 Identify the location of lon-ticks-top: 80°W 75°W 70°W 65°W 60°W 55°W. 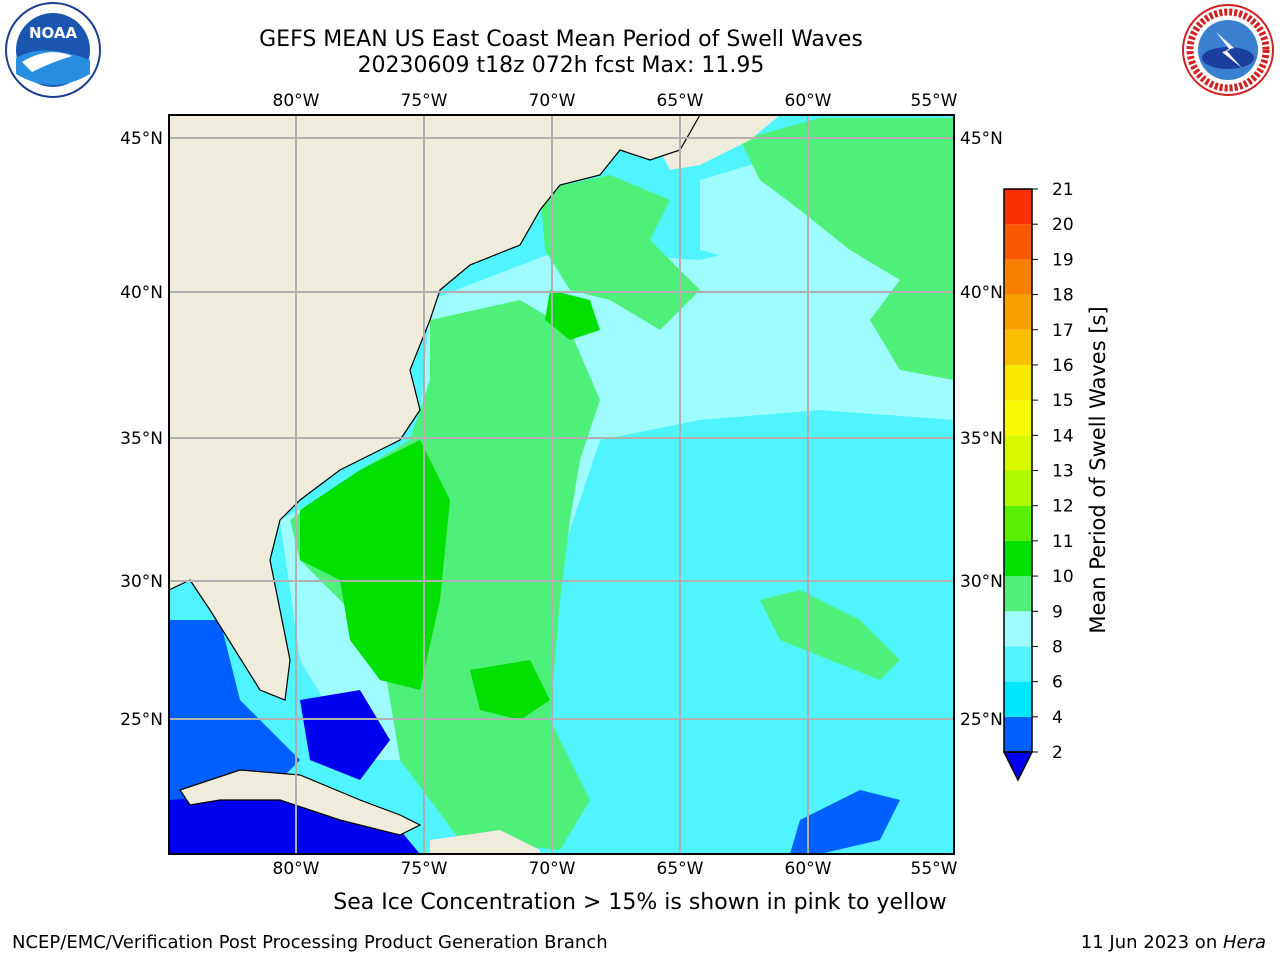
(615, 101).